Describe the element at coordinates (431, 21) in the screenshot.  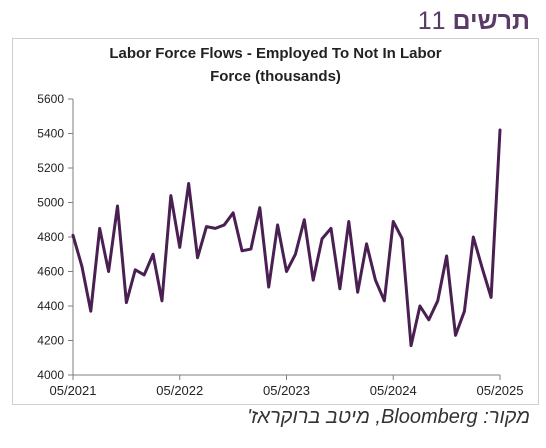
I see `figure-heading-number: 11` at that location.